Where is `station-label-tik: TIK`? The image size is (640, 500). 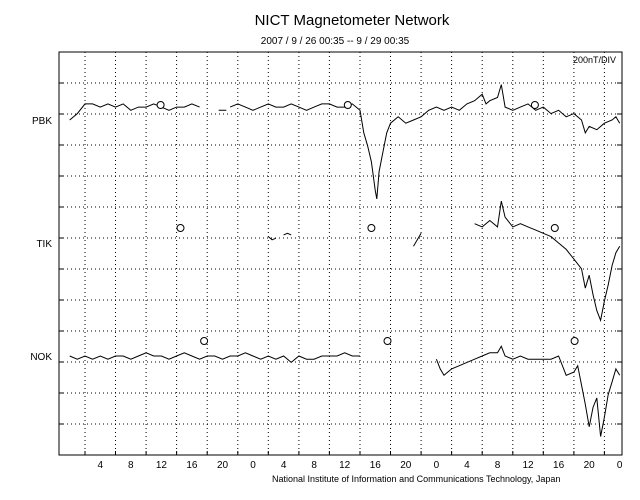
station-label-tik: TIK is located at coordinates (44, 244).